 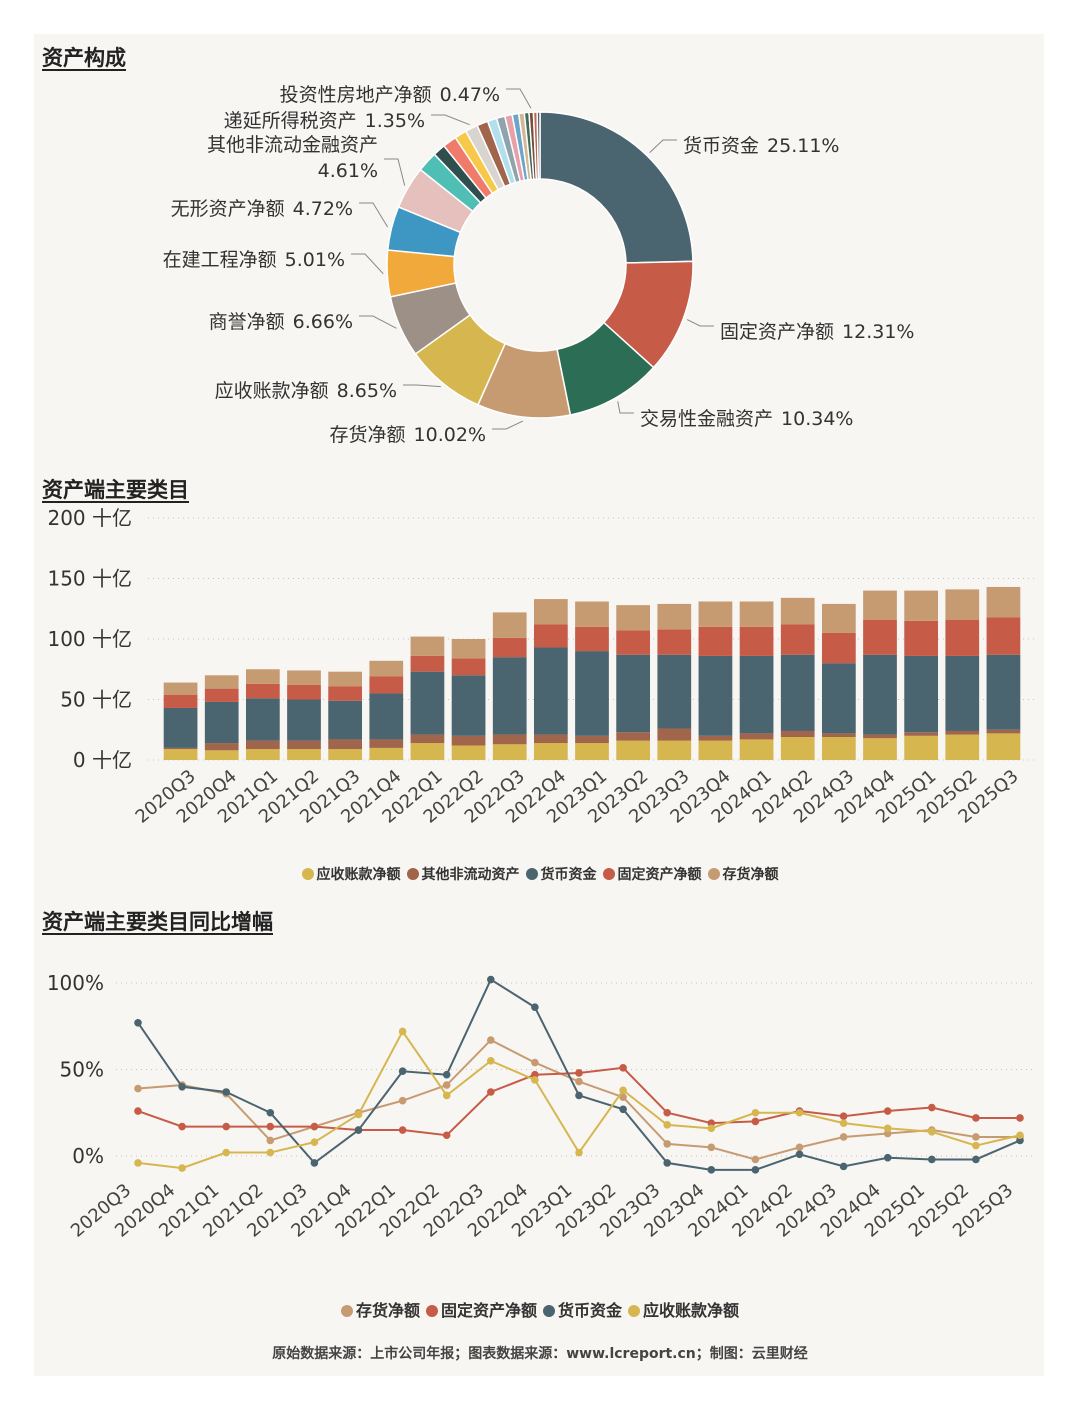 I want to click on donut-pct-label: 1.35%, so click(x=395, y=121).